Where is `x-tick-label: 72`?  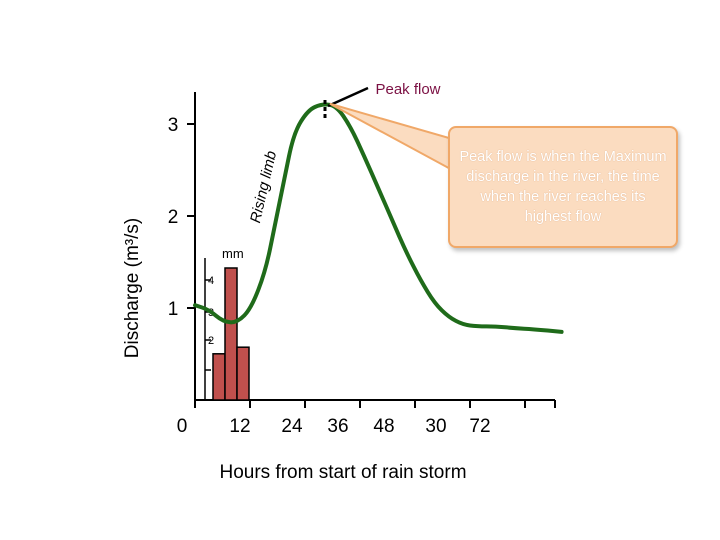
x-tick-label: 72 is located at coordinates (479, 426).